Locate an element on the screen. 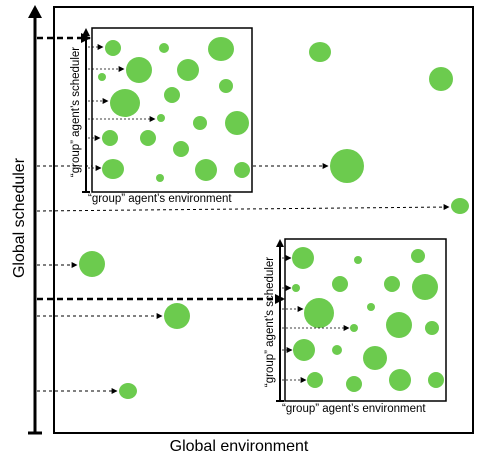 The width and height of the screenshot is (478, 461). group-2-scheduler-label: “group” agent’s scheduler is located at coordinates (270, 322).